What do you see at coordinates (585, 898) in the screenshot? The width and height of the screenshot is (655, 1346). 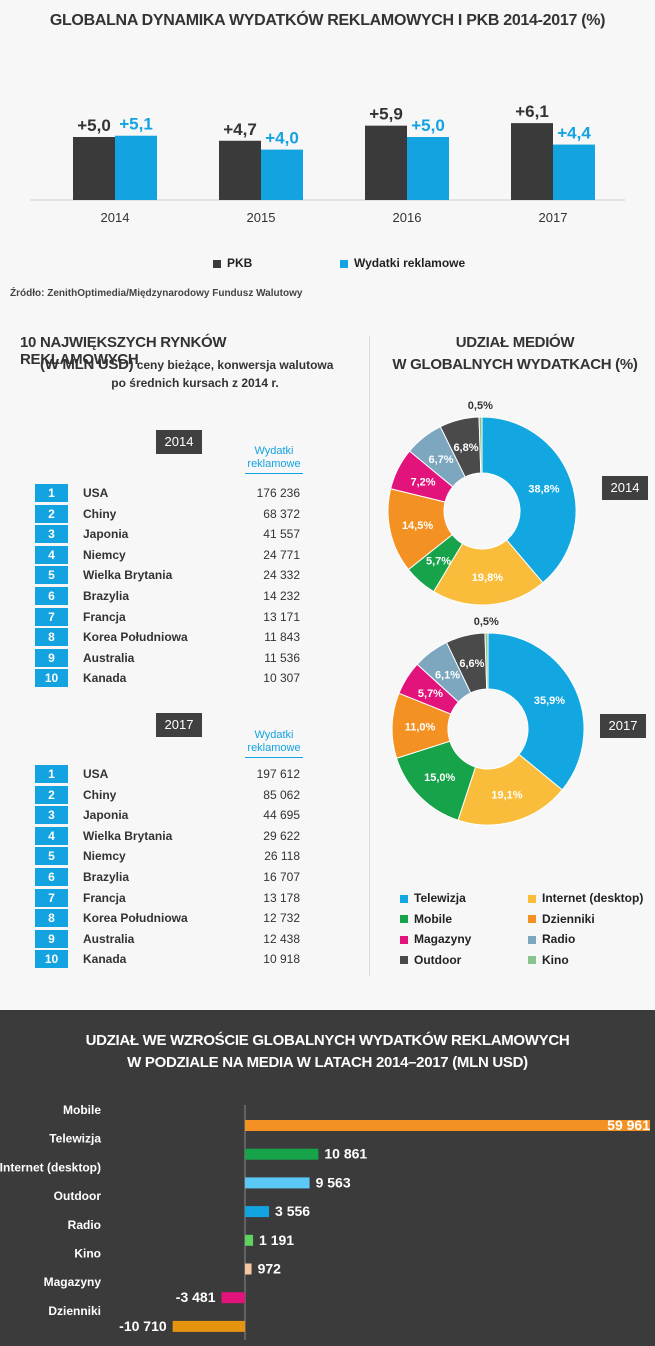 I see `donut-legend-internet: Internet (desktop)` at bounding box center [585, 898].